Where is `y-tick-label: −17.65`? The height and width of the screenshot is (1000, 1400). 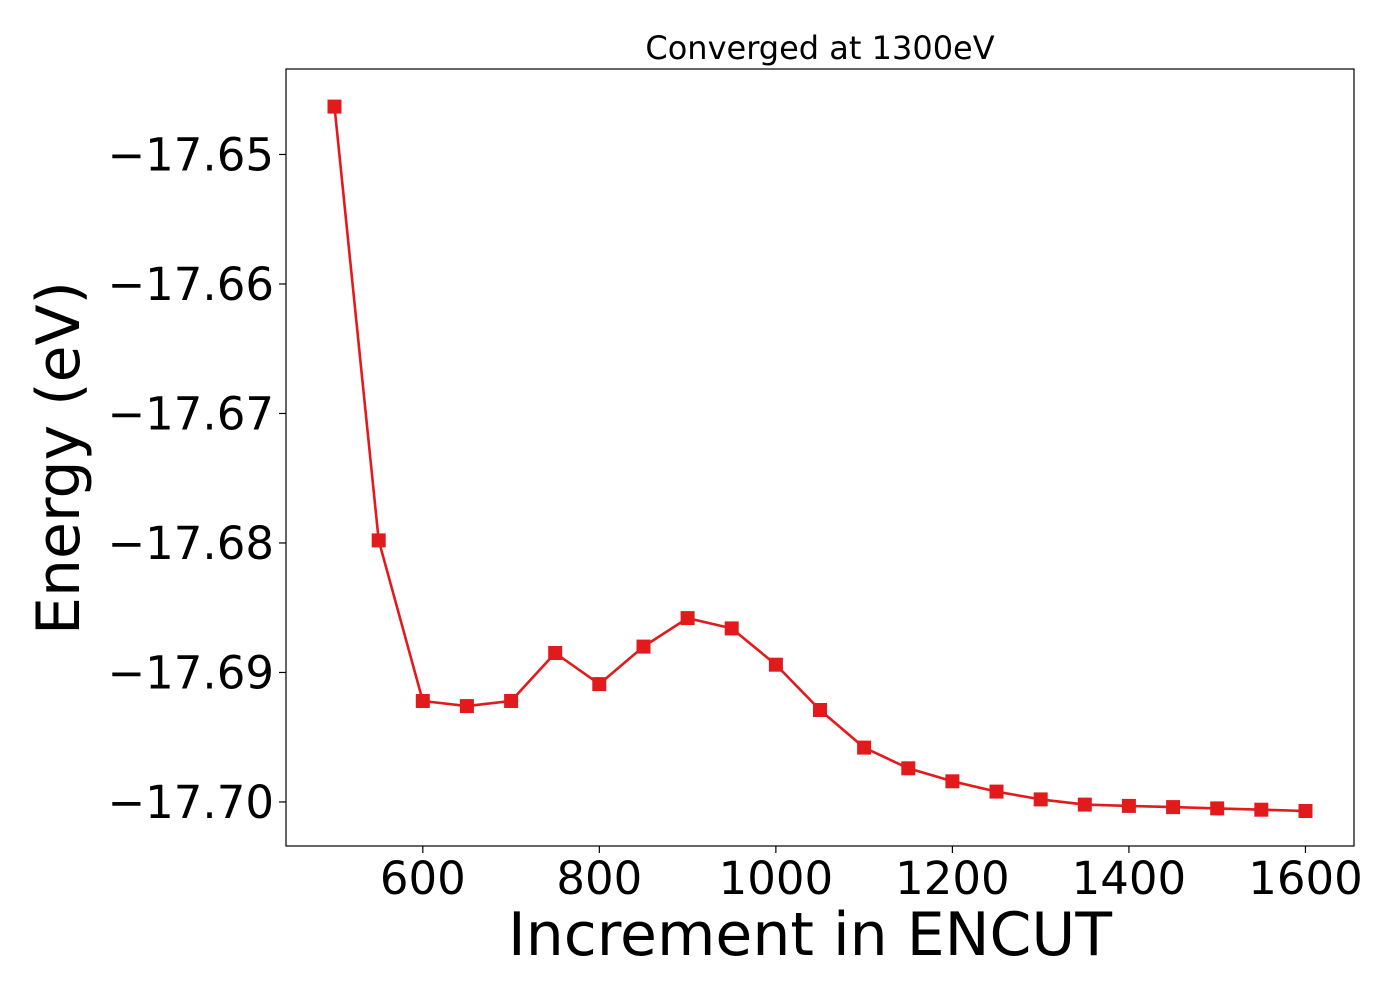
y-tick-label: −17.65 is located at coordinates (190, 154).